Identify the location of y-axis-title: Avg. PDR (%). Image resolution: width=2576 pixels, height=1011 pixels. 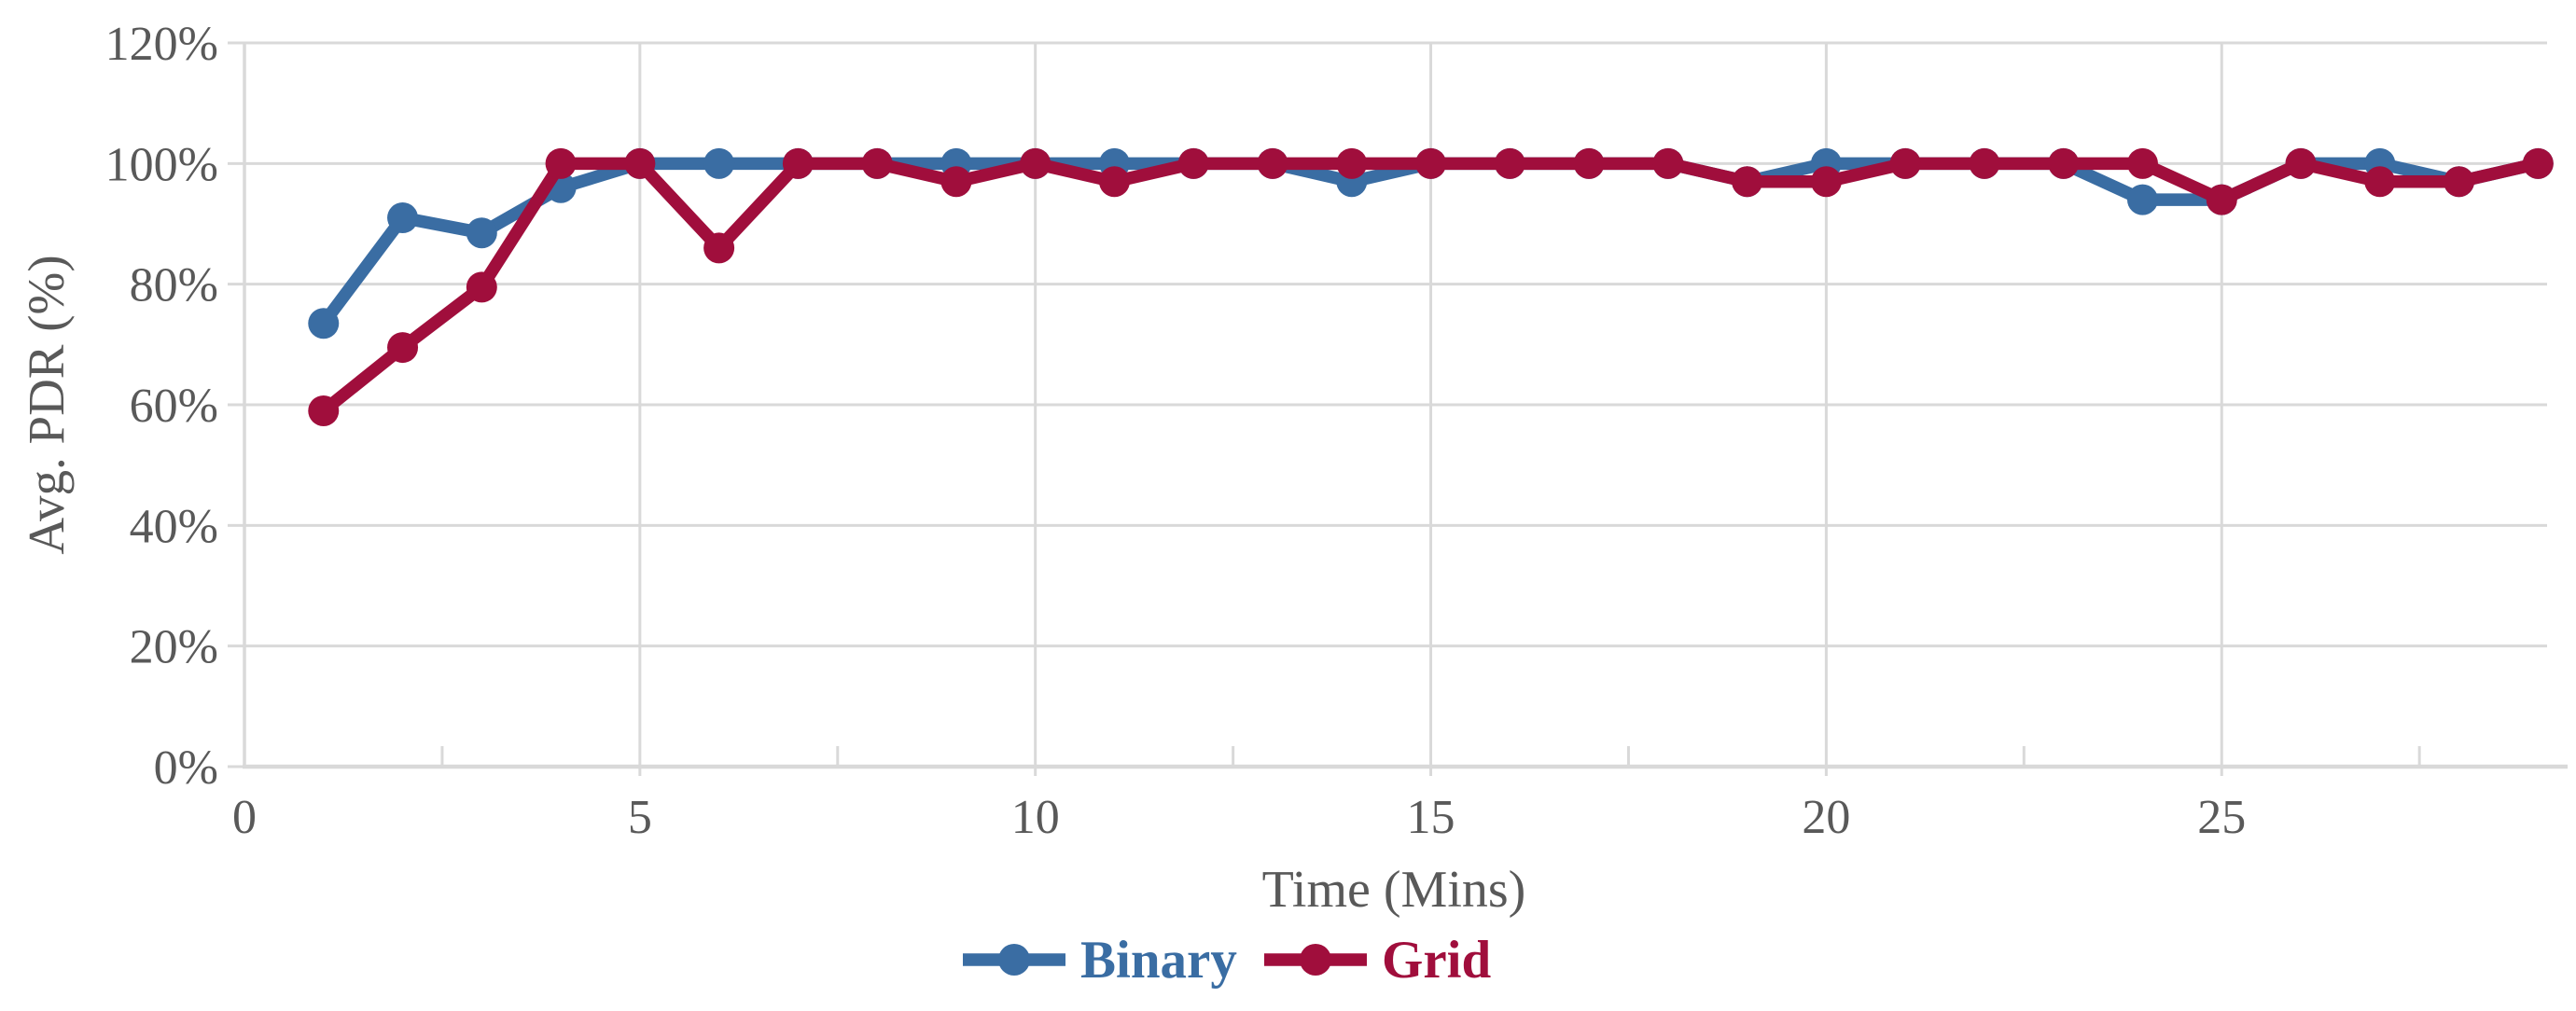
(47, 404).